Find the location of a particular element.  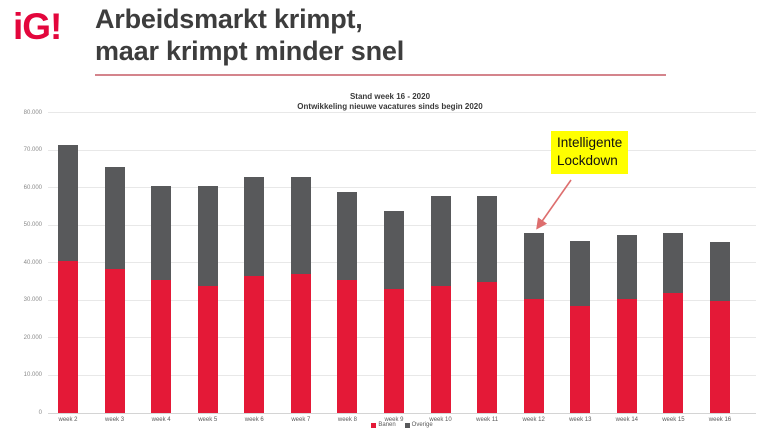

arrow-line is located at coordinates (554, 204).